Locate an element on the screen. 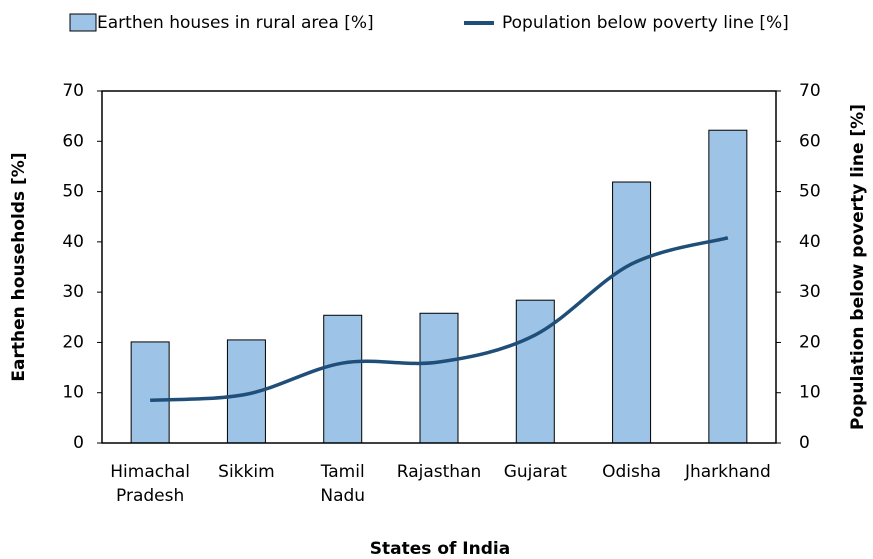 The width and height of the screenshot is (873, 559). x-tick-label: Tamil Nadu is located at coordinates (343, 484).